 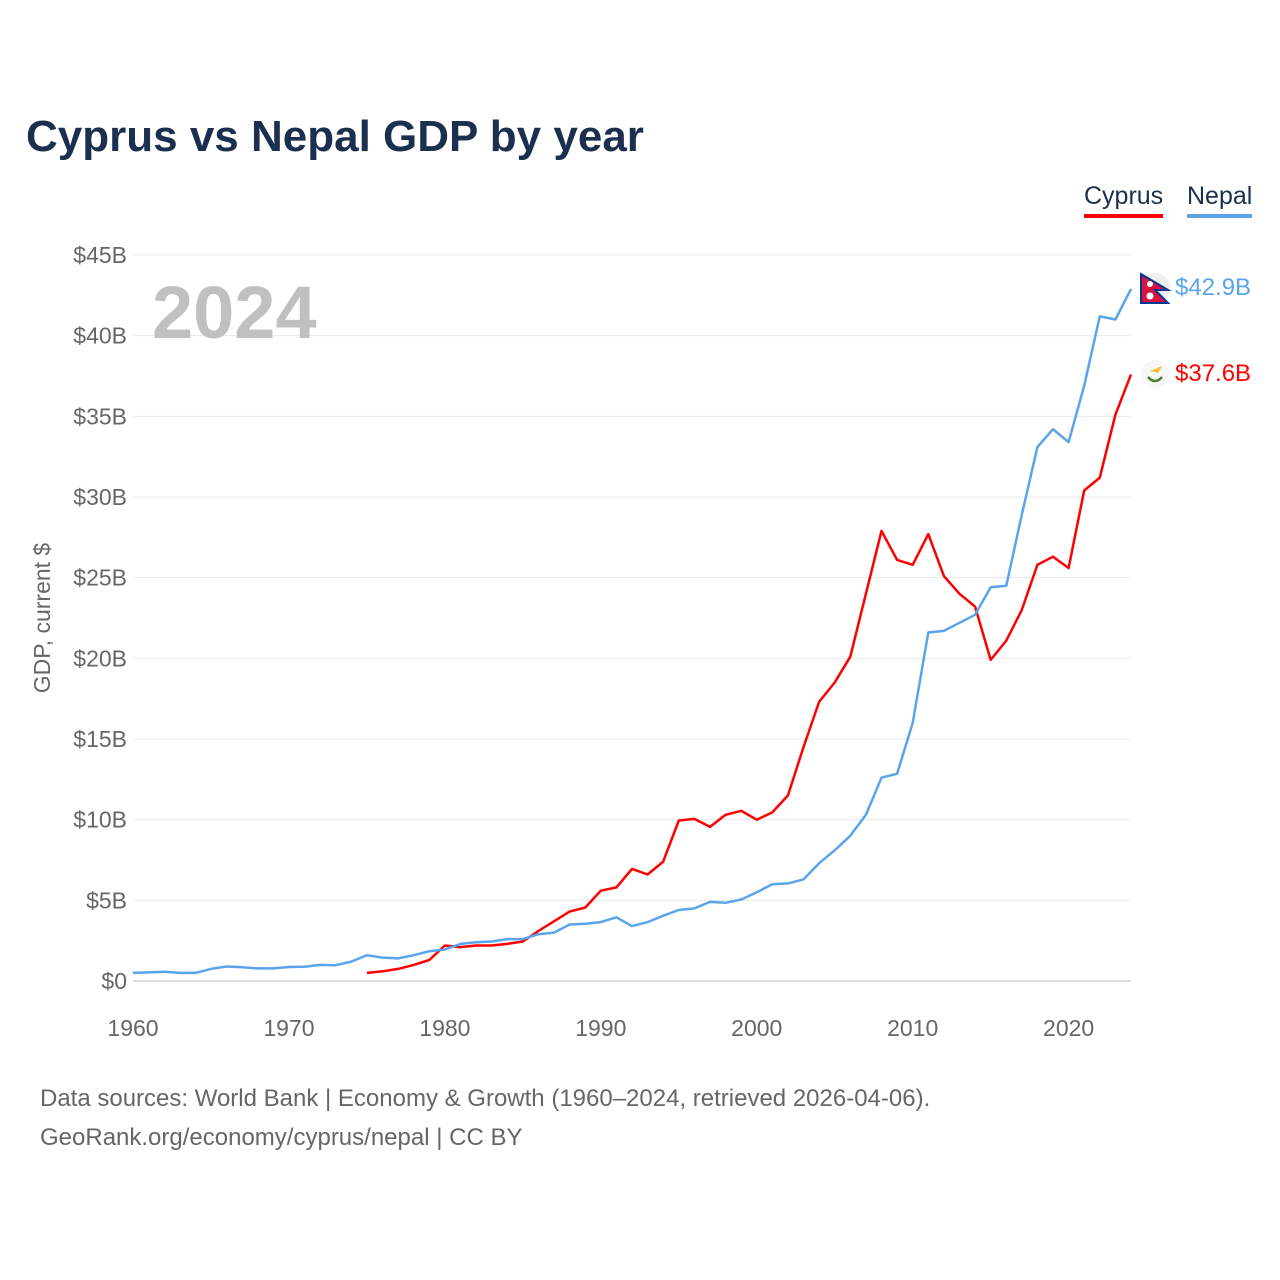 What do you see at coordinates (132, 1028) in the screenshot?
I see `x-tick-label: 1960` at bounding box center [132, 1028].